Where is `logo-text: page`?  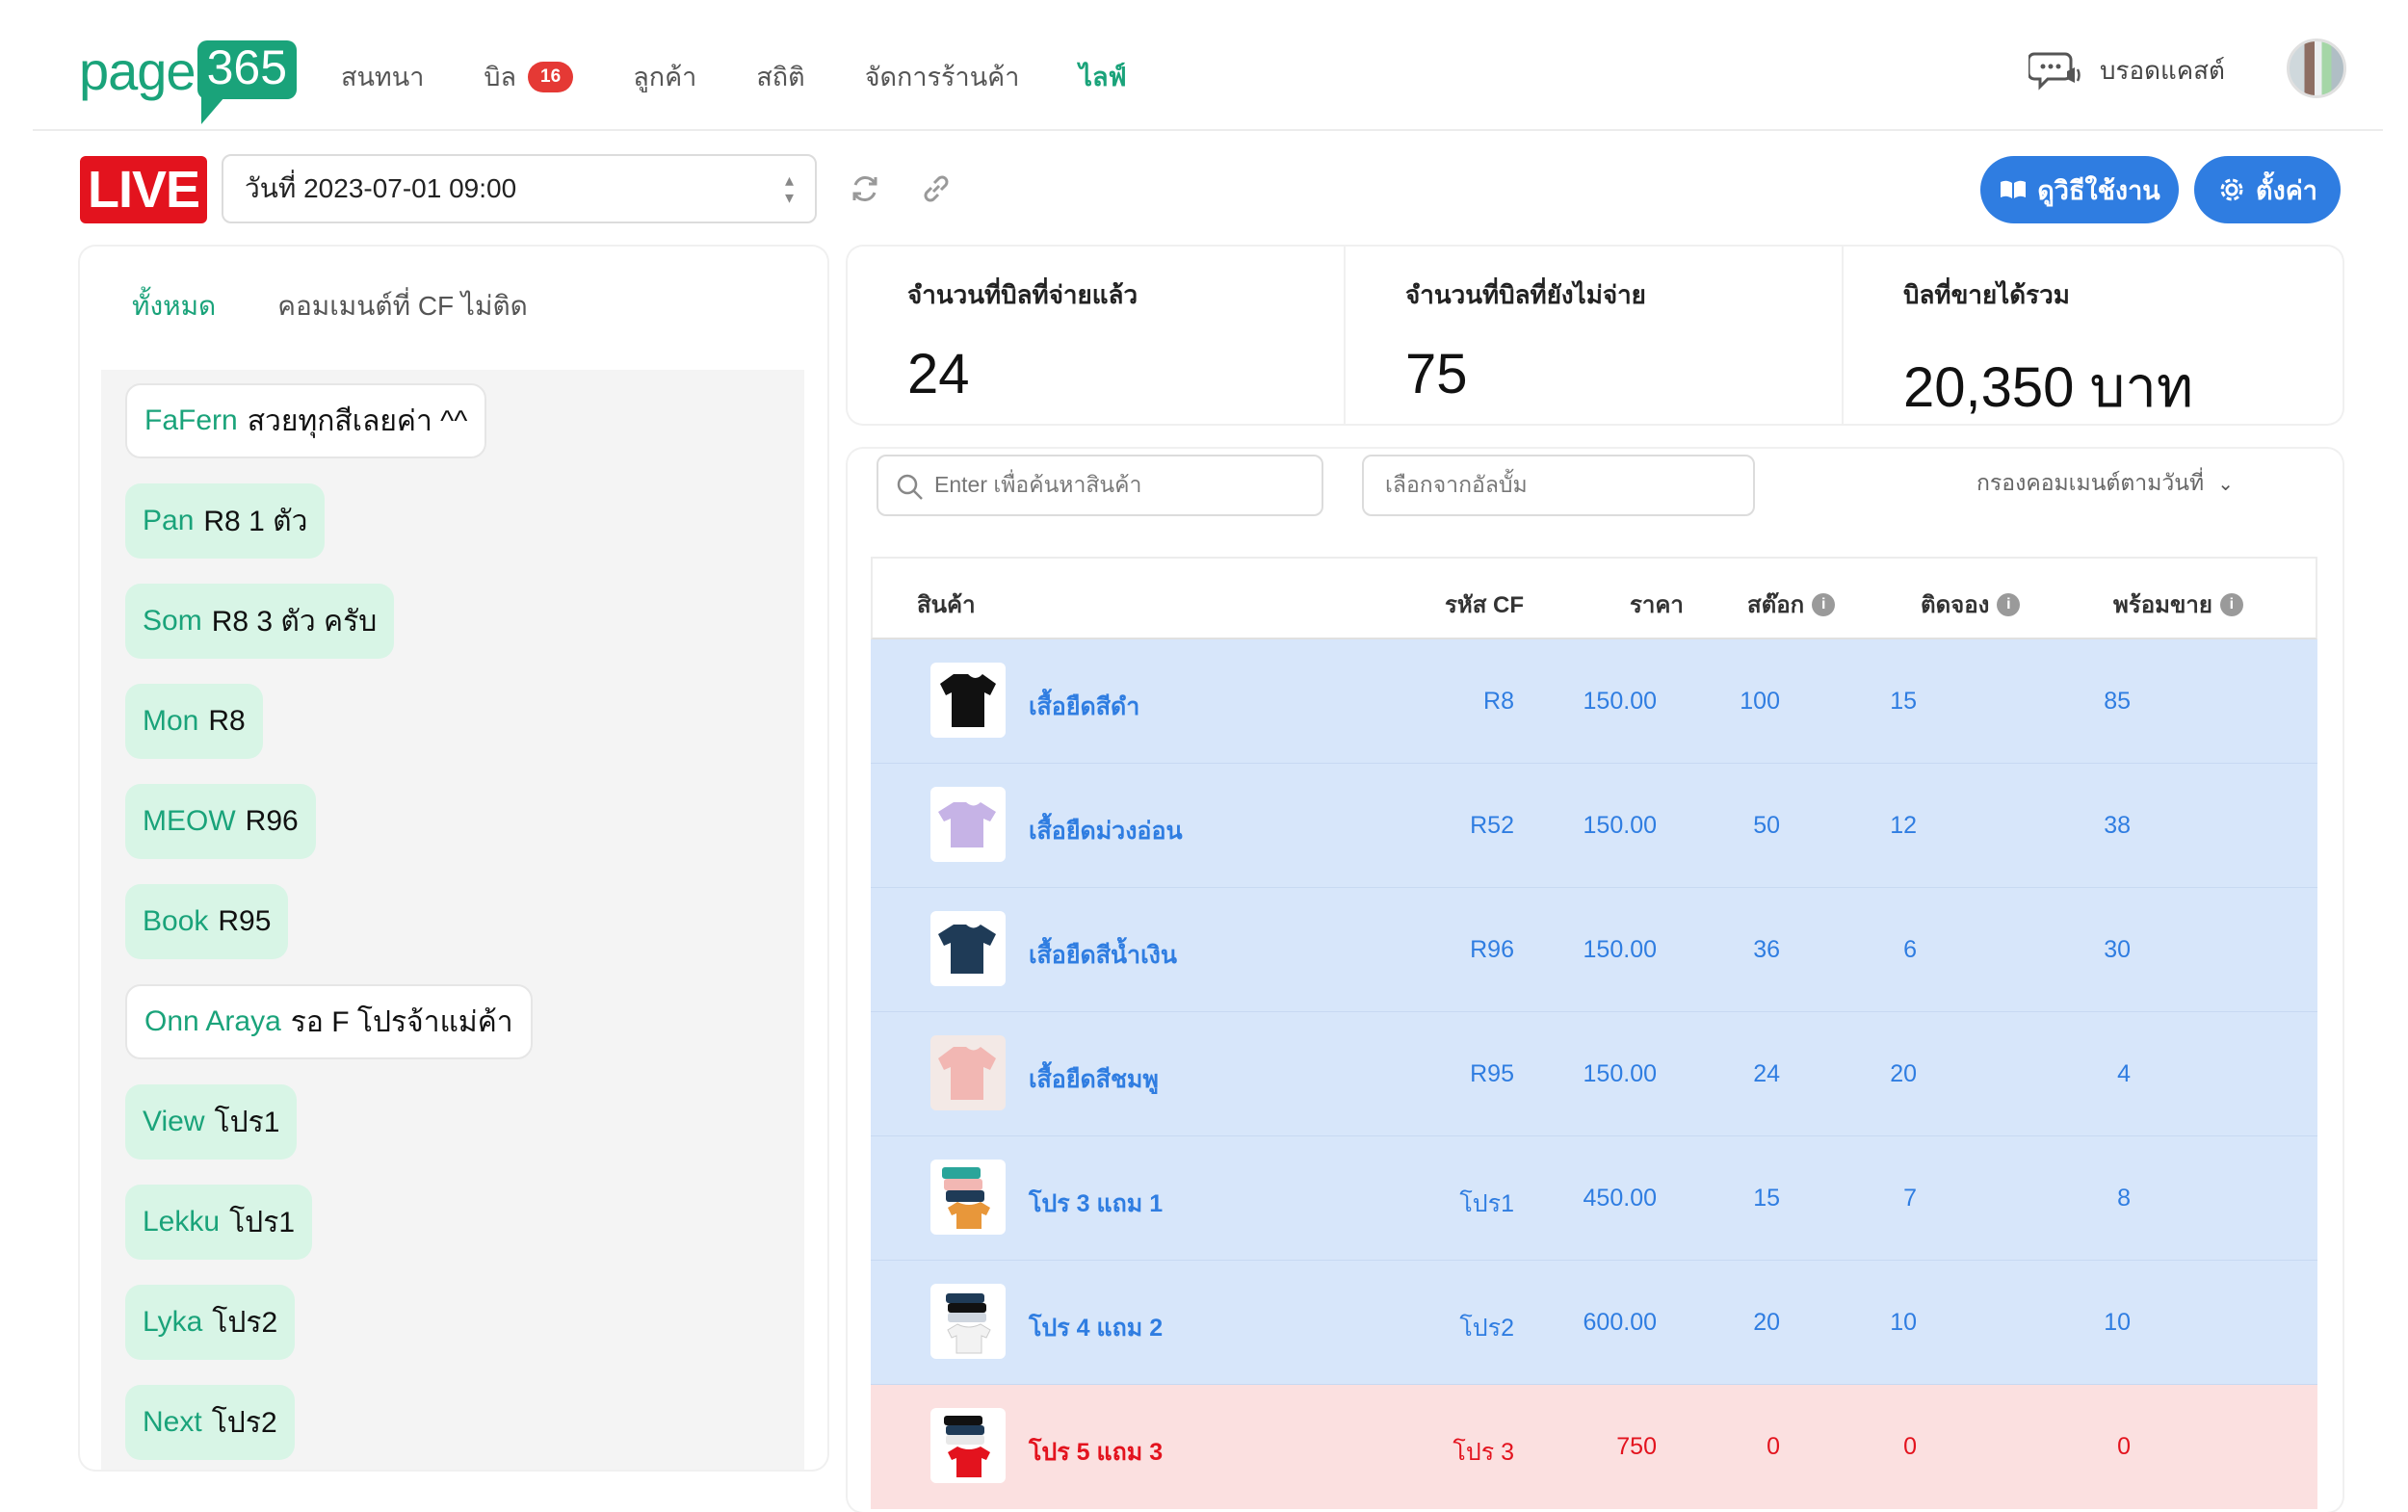 logo-text: page is located at coordinates (137, 70).